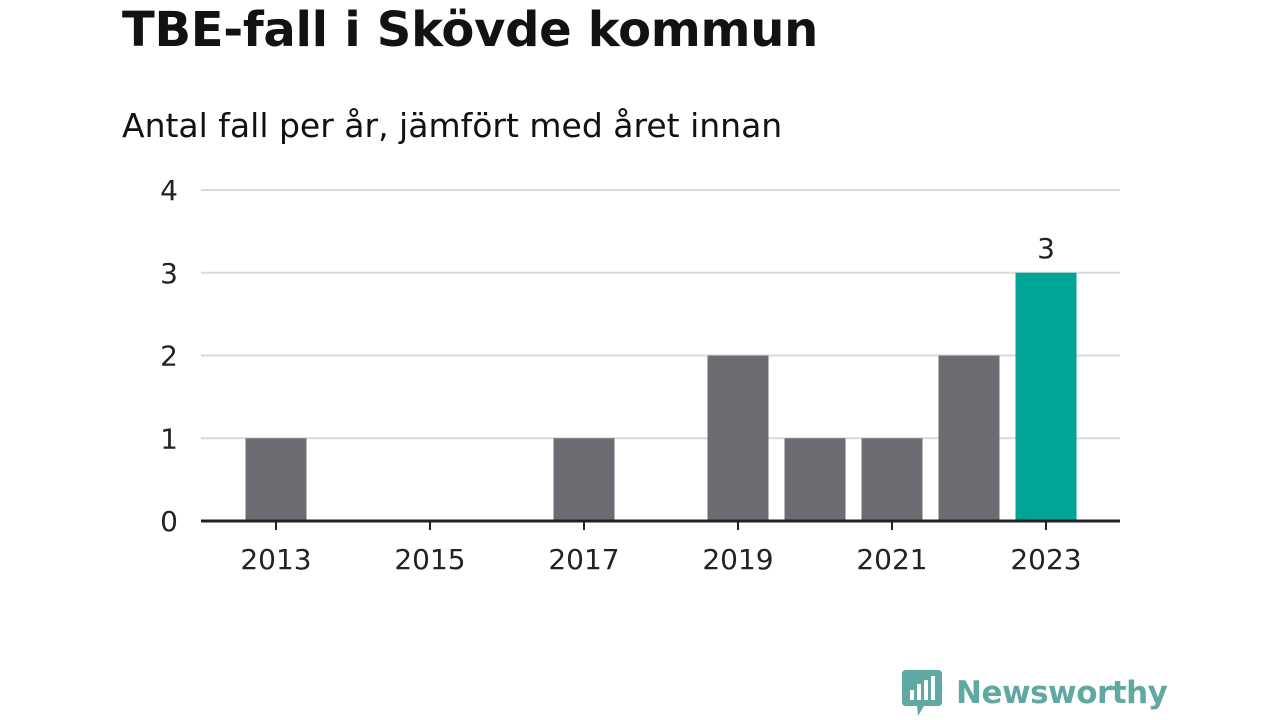  What do you see at coordinates (892, 479) in the screenshot?
I see `bar-2021` at bounding box center [892, 479].